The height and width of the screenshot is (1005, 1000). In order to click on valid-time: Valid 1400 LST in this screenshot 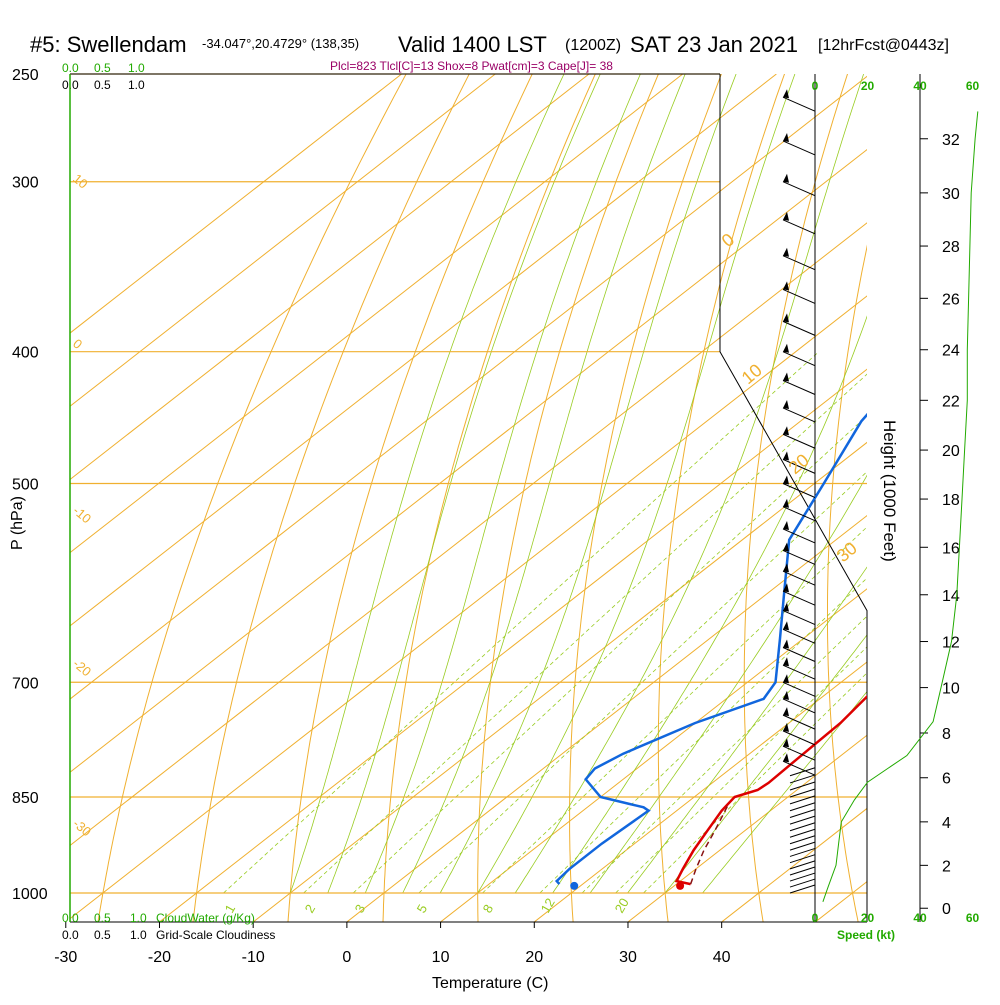, I will do `click(472, 44)`.